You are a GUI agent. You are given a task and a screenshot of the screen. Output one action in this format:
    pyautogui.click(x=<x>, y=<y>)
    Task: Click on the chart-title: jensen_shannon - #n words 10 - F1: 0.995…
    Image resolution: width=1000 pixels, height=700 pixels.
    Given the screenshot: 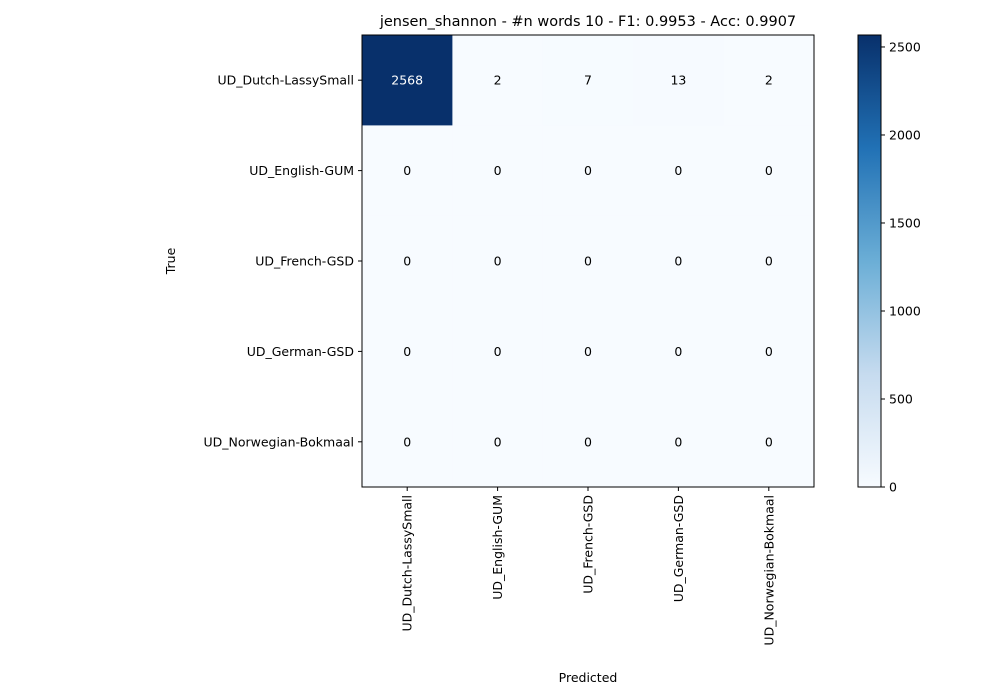 What is the action you would take?
    pyautogui.click(x=587, y=22)
    